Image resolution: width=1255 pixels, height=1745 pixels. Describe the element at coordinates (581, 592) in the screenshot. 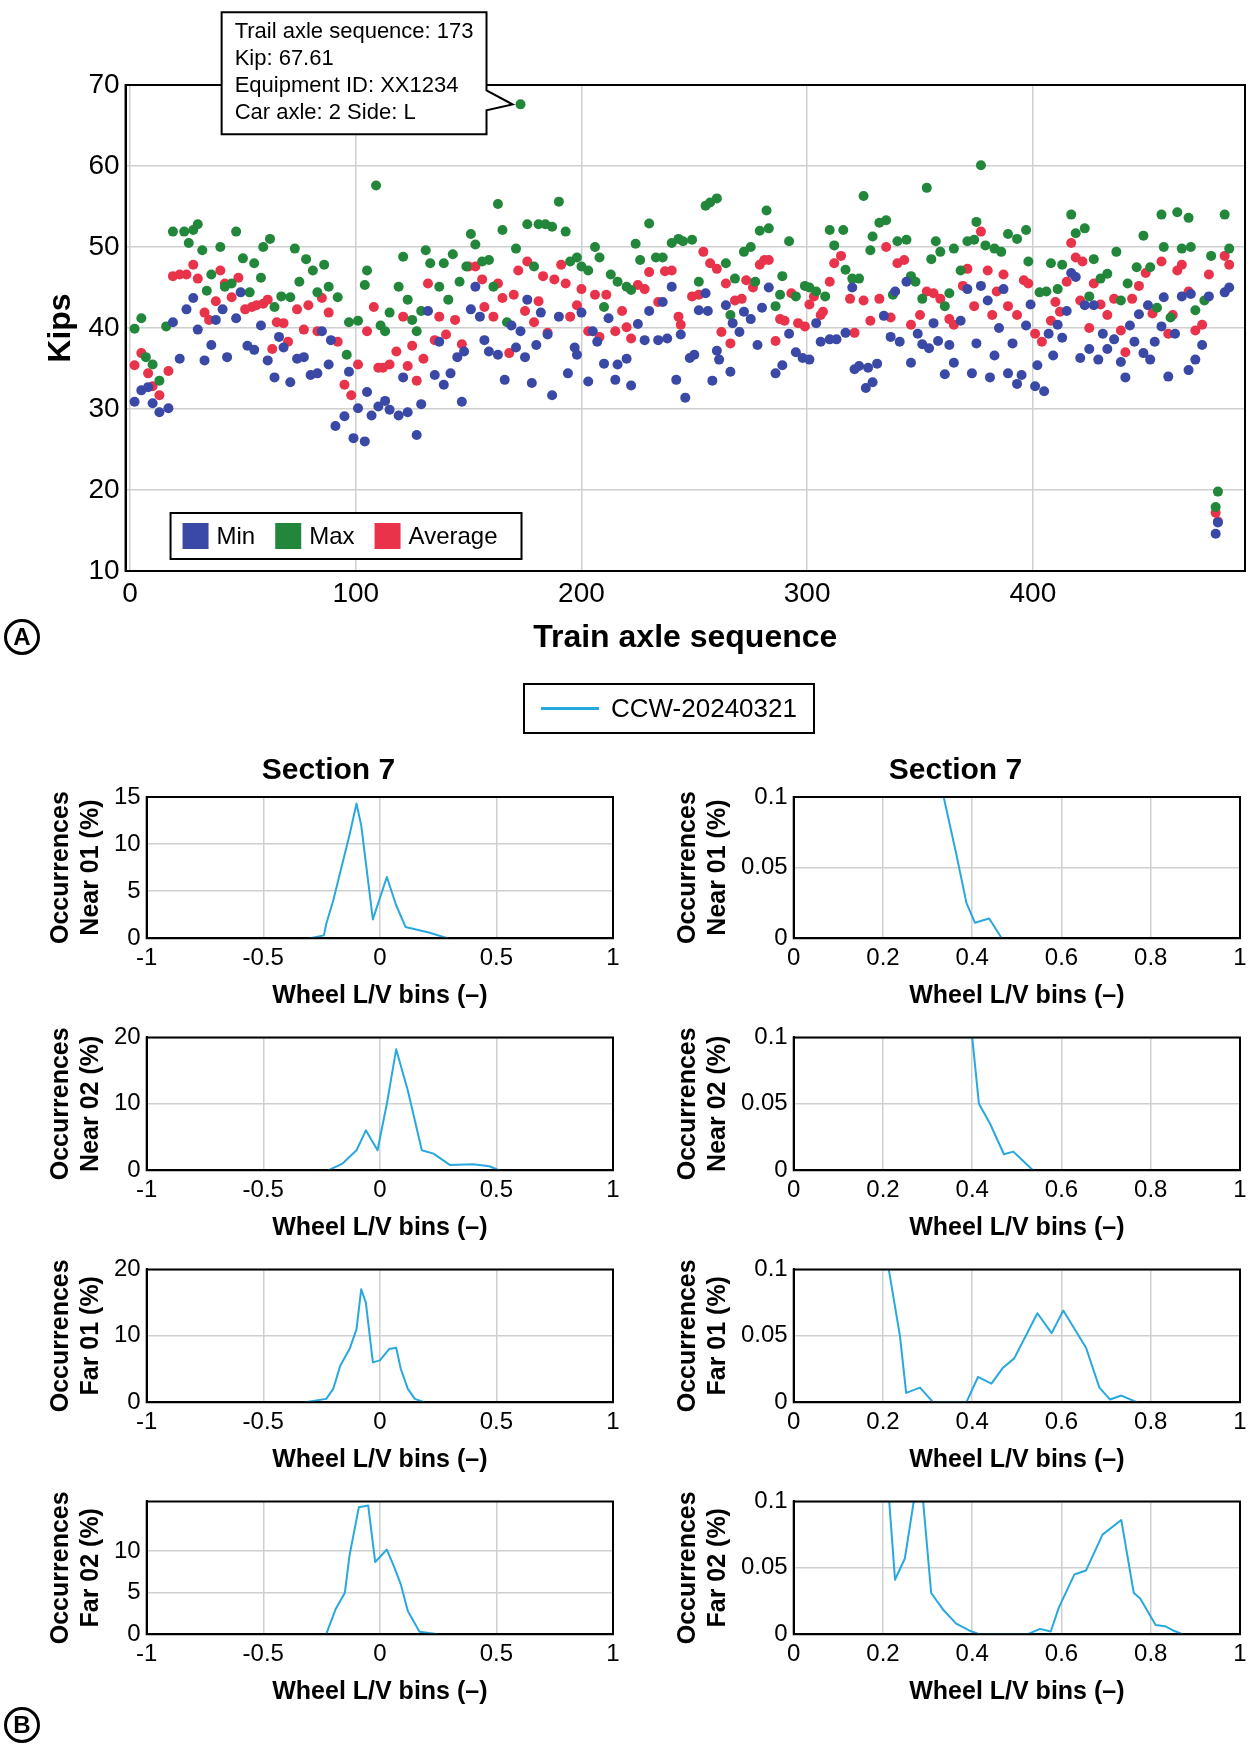

I see `x-tick-label: 200` at that location.